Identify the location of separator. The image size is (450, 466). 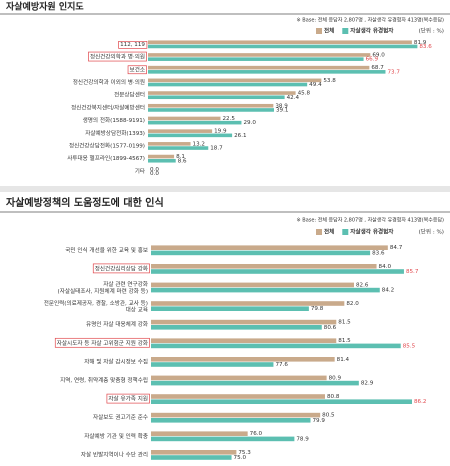
(225, 189).